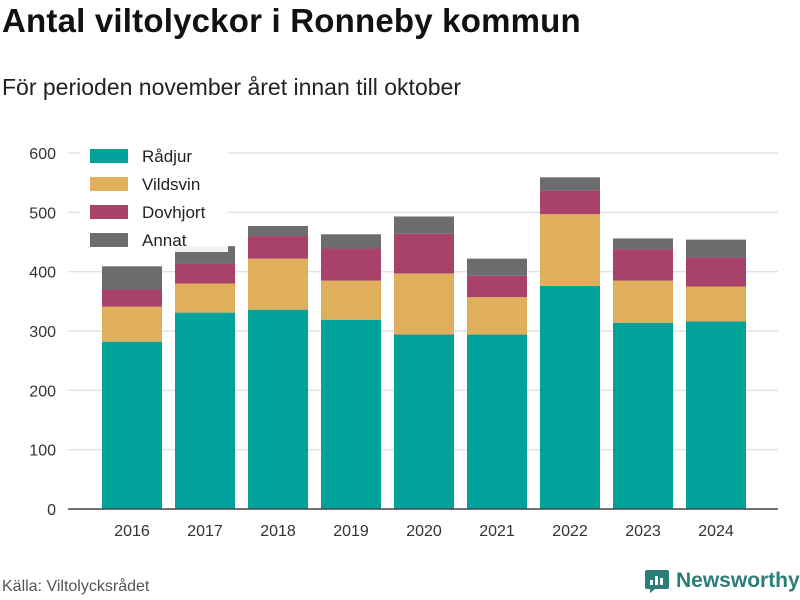 Image resolution: width=800 pixels, height=600 pixels. Describe the element at coordinates (205, 531) in the screenshot. I see `x-tick-label: 2017` at that location.